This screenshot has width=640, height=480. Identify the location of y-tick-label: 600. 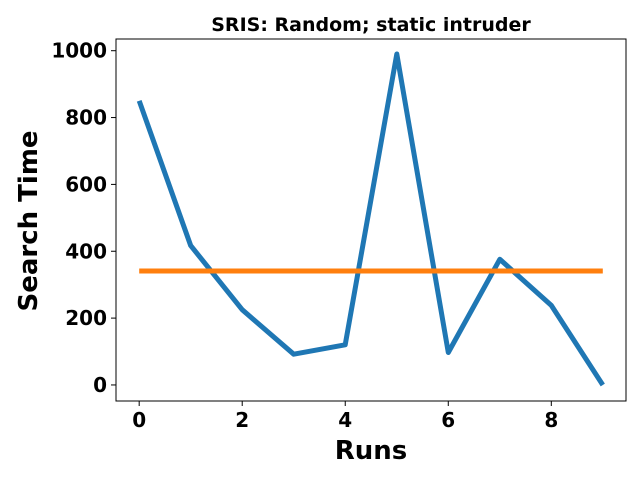
(86, 184).